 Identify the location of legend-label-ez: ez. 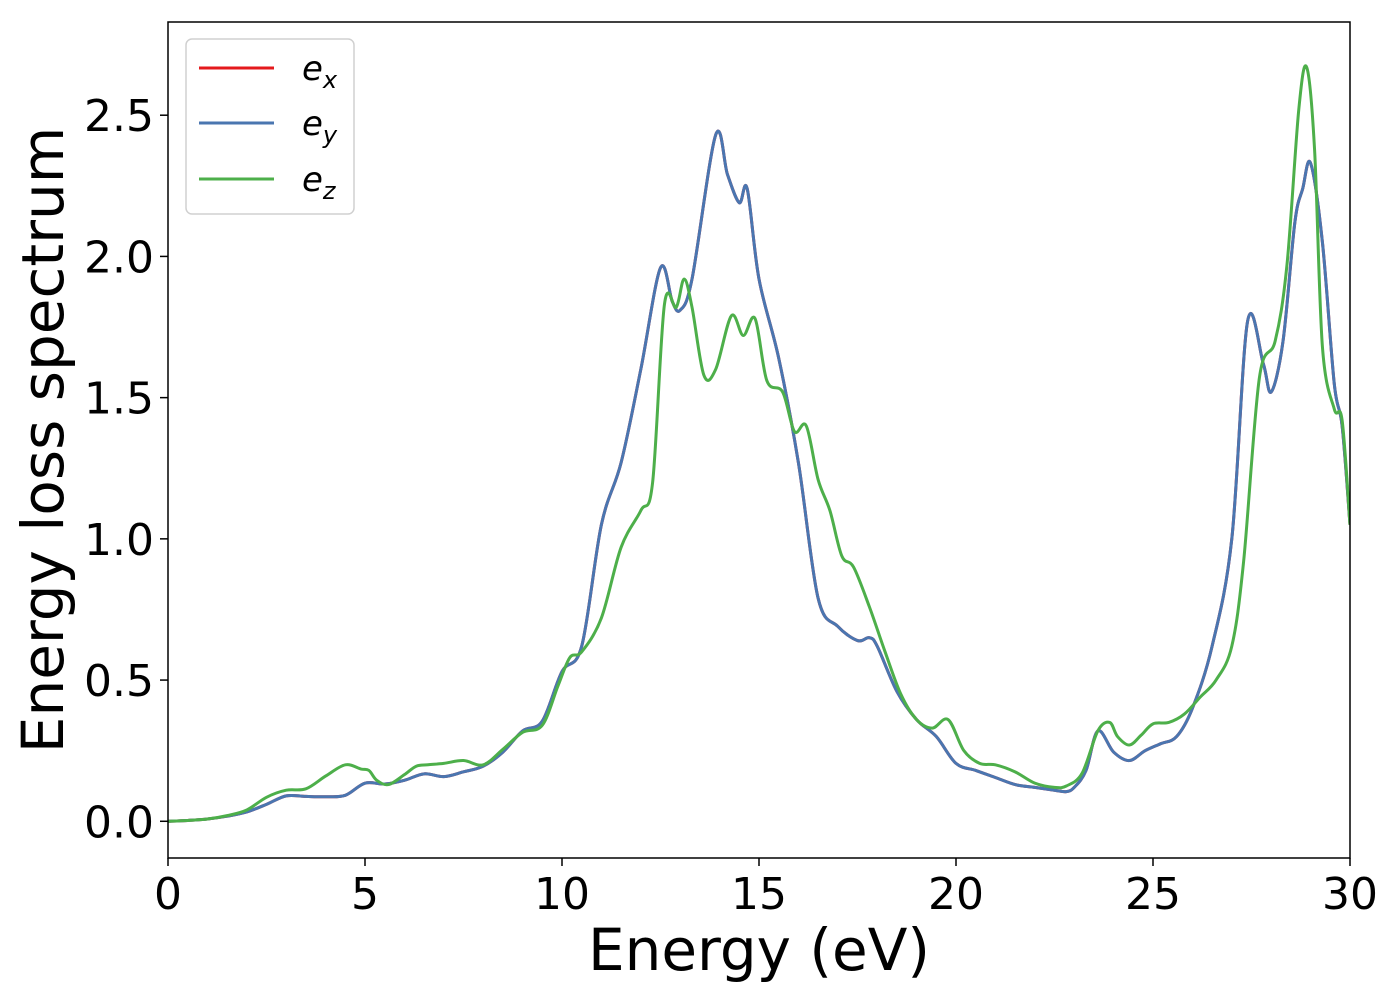
(319, 182).